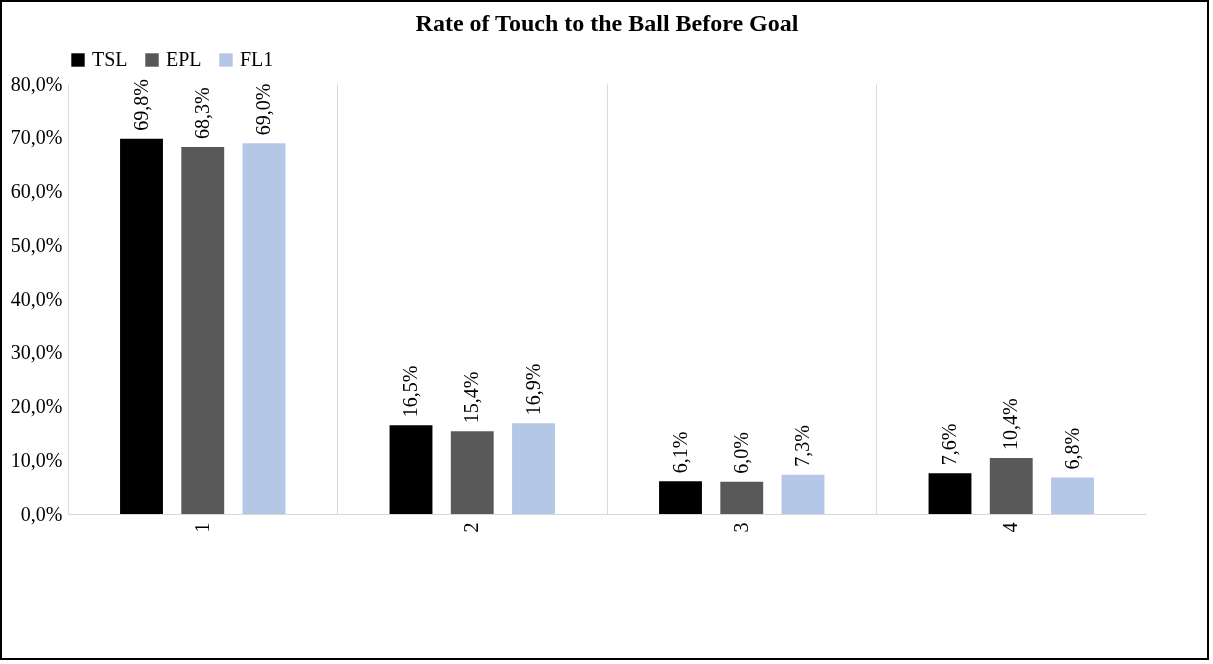 This screenshot has height=664, width=1213. I want to click on data-label: 7,6%, so click(949, 444).